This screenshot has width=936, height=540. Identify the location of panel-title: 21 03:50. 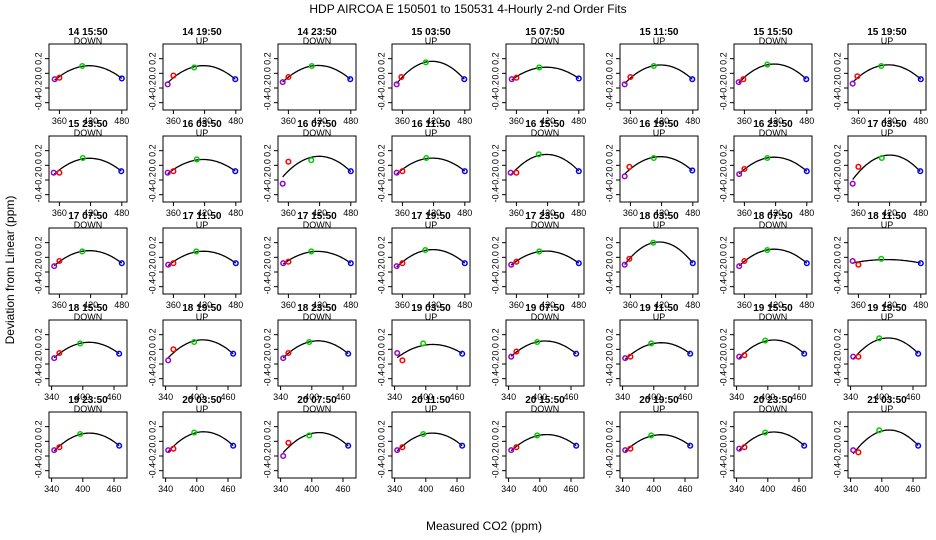
(887, 400).